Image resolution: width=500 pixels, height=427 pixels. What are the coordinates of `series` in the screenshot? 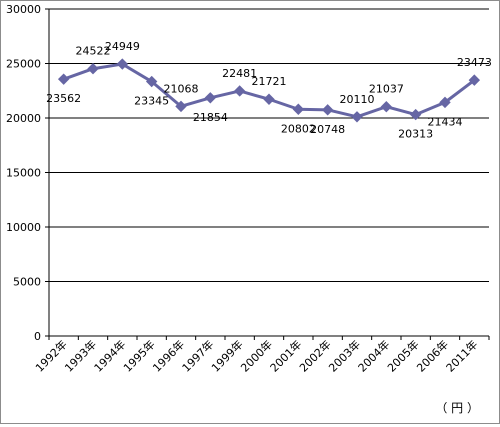 It's located at (269, 90).